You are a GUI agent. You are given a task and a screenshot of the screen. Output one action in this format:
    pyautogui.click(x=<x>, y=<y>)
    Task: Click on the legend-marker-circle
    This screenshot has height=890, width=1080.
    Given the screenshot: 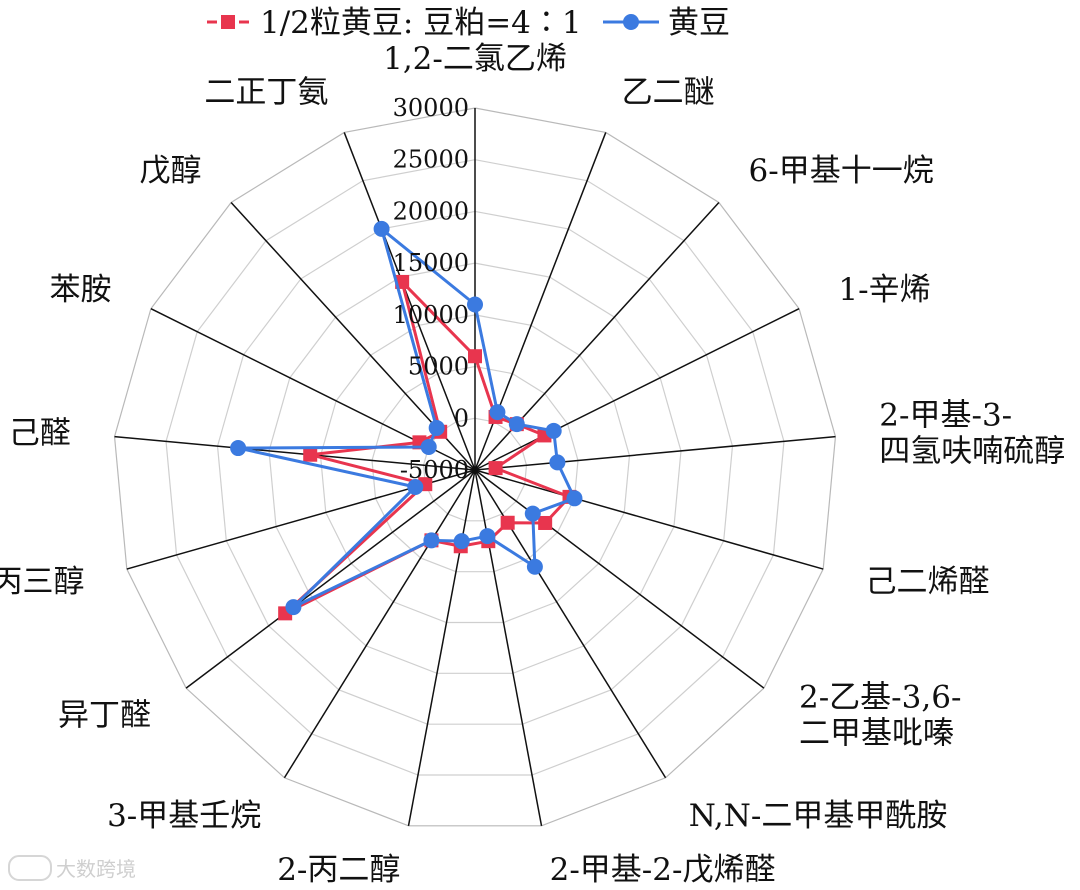 What is the action you would take?
    pyautogui.click(x=631, y=22)
    